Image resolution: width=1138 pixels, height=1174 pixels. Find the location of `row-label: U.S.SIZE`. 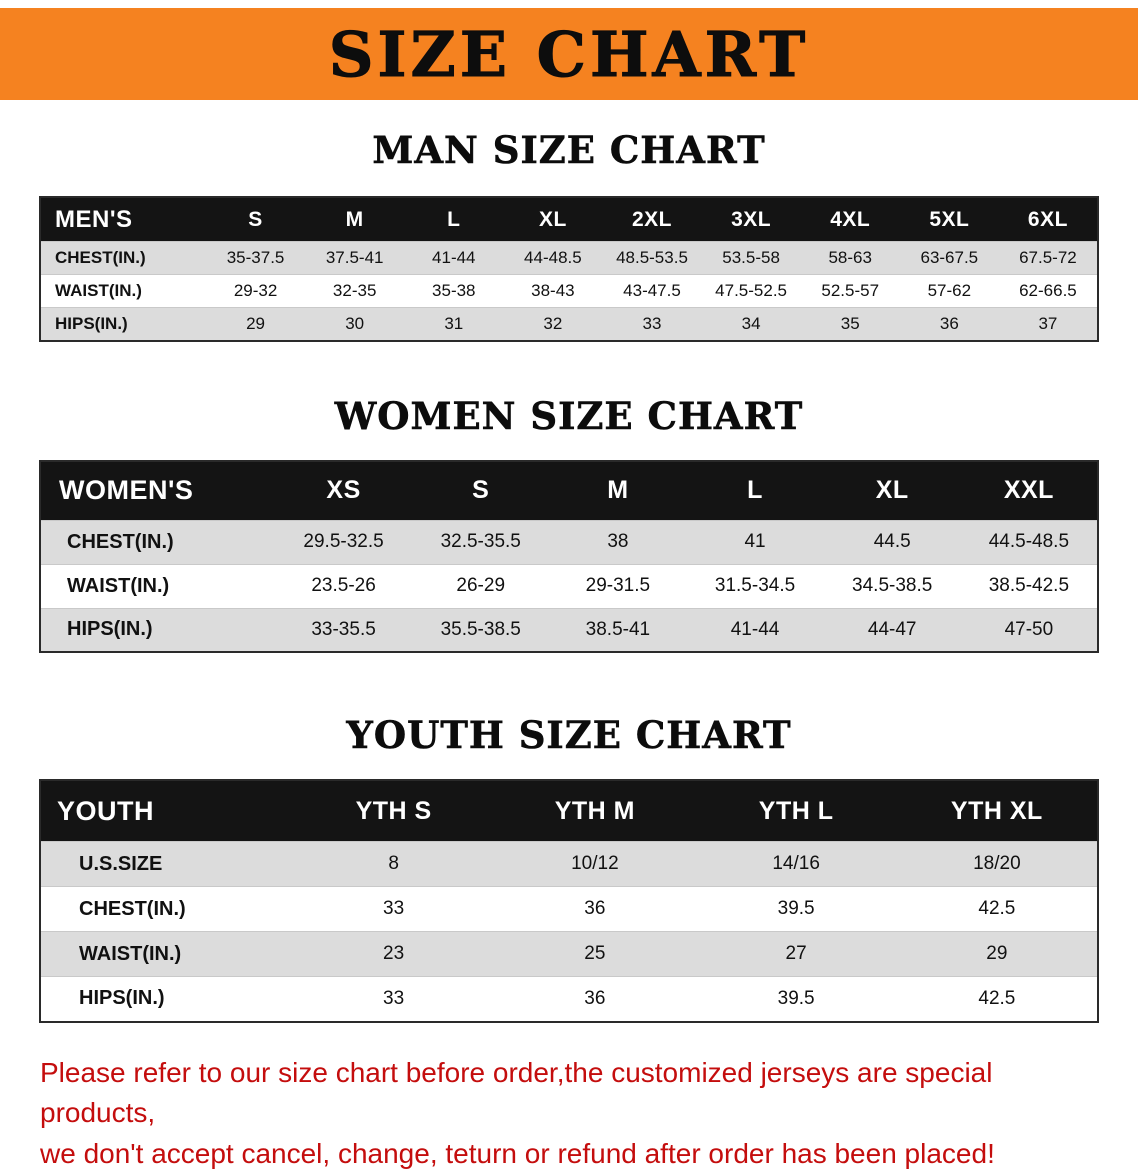

row-label: U.S.SIZE is located at coordinates (166, 864).